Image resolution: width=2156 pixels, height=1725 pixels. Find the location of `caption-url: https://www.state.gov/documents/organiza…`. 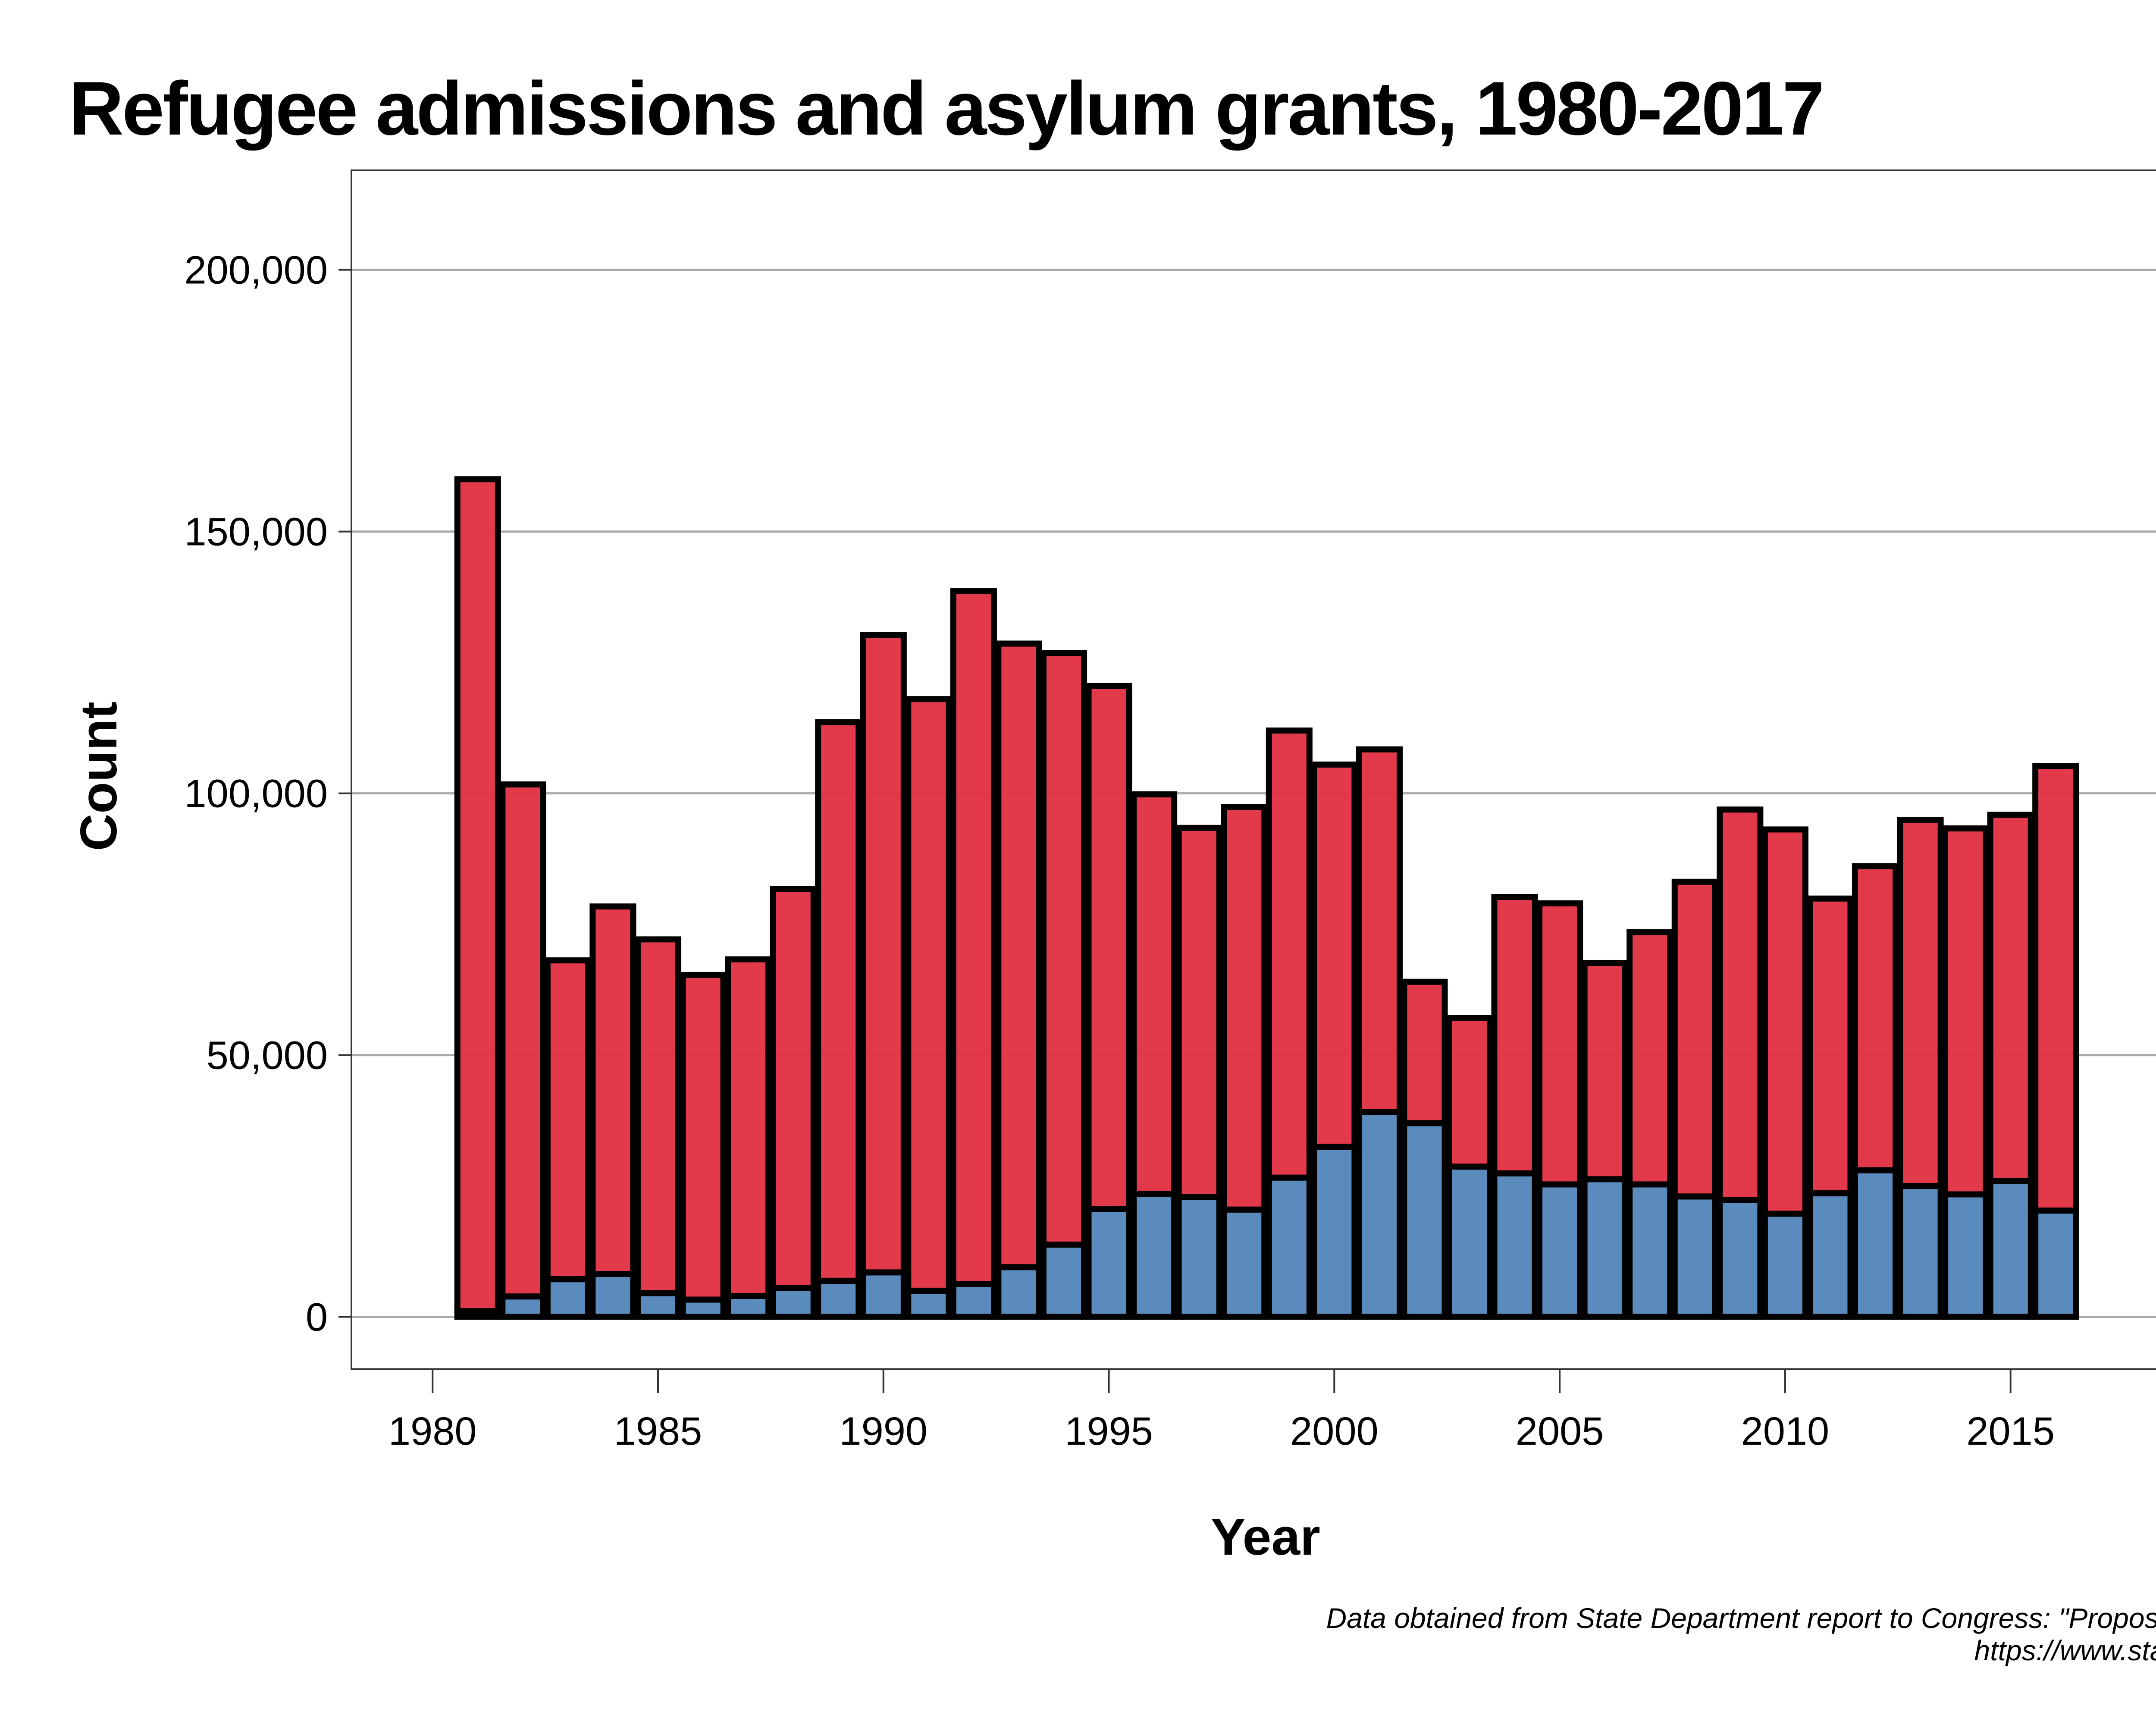

caption-url: https://www.state.gov/documents/organiza… is located at coordinates (2065, 1650).